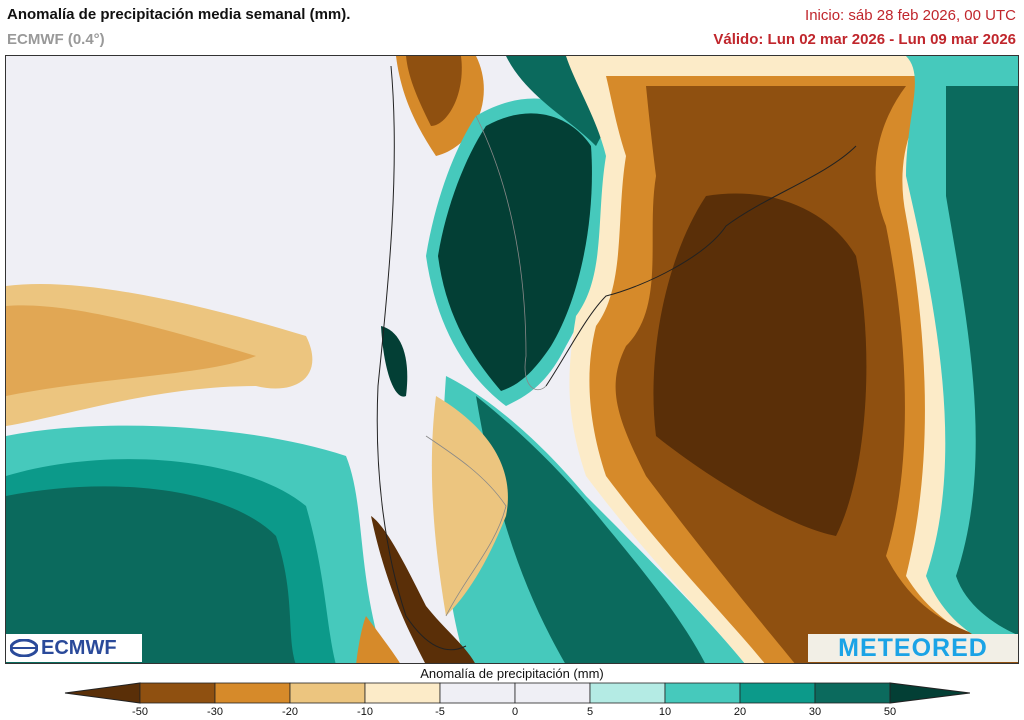  I want to click on meteored-logo: METEORED, so click(913, 648).